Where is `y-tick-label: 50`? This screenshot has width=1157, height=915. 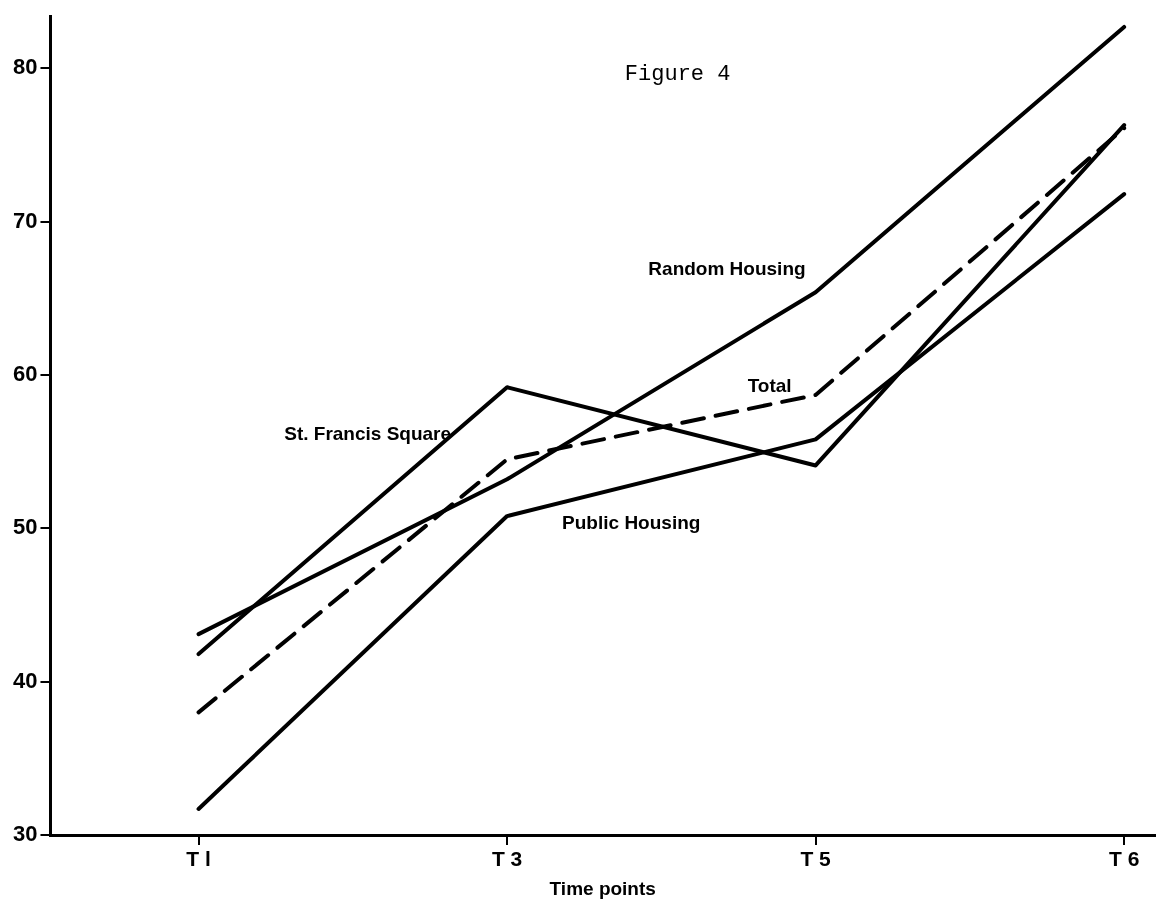 y-tick-label: 50 is located at coordinates (25, 527).